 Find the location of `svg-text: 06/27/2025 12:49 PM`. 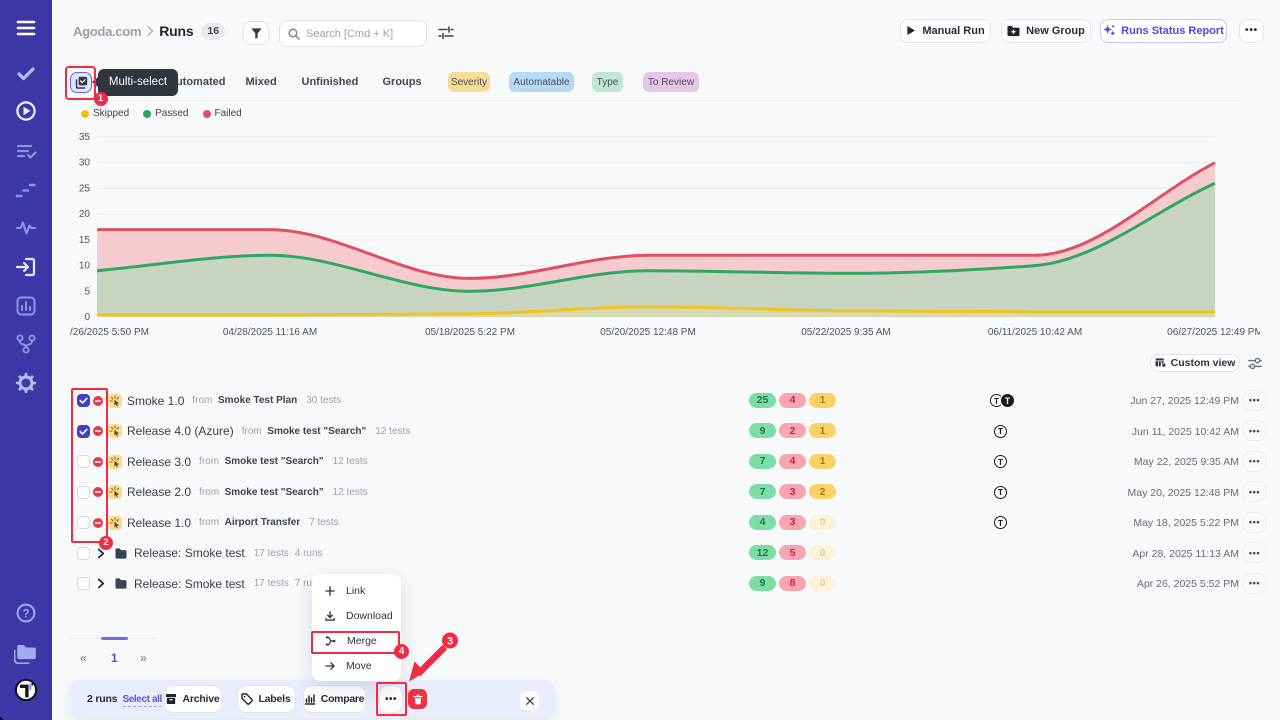

svg-text: 06/27/2025 12:49 PM is located at coordinates (1213, 332).